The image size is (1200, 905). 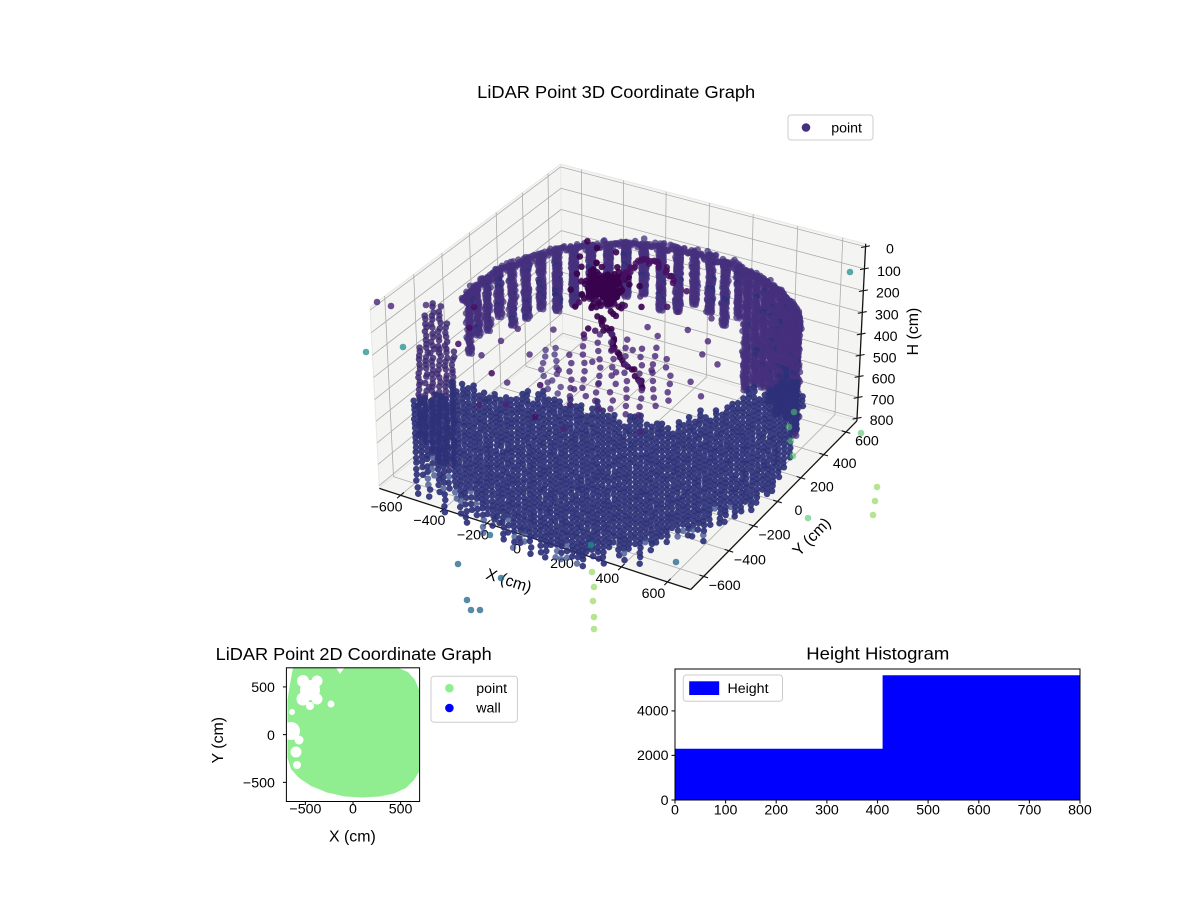 What do you see at coordinates (775, 535) in the screenshot?
I see `svg-text: −200` at bounding box center [775, 535].